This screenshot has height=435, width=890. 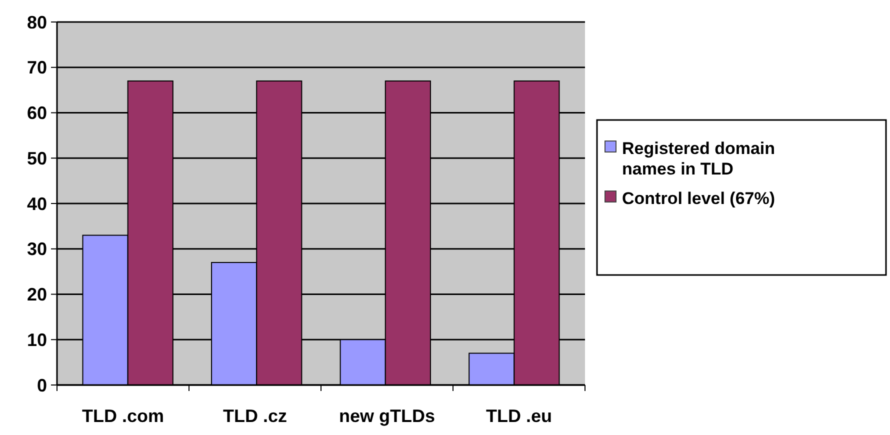 I want to click on x-tick-label: new gTLDs, so click(x=387, y=416).